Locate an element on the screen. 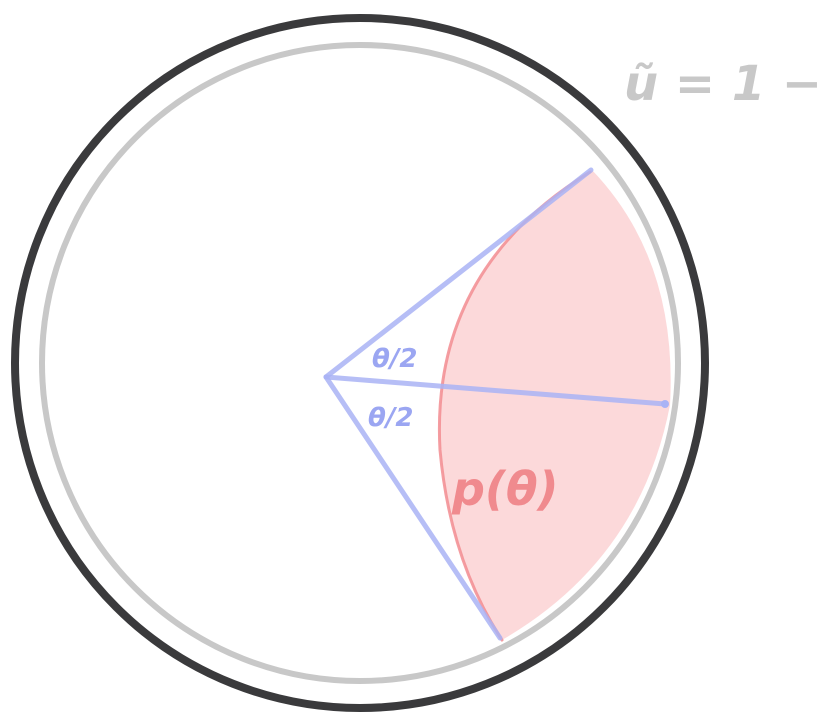  threshold-label: ũ = 1 − ε is located at coordinates (722, 84).